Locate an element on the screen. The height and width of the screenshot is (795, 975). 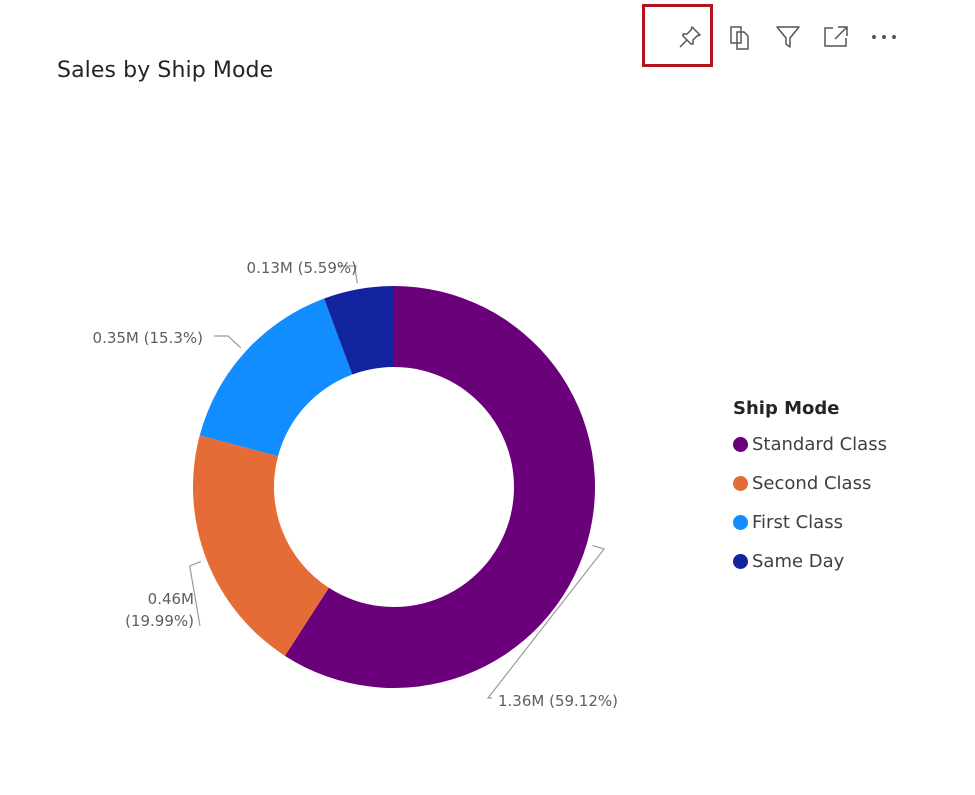
more-options-button is located at coordinates (884, 37).